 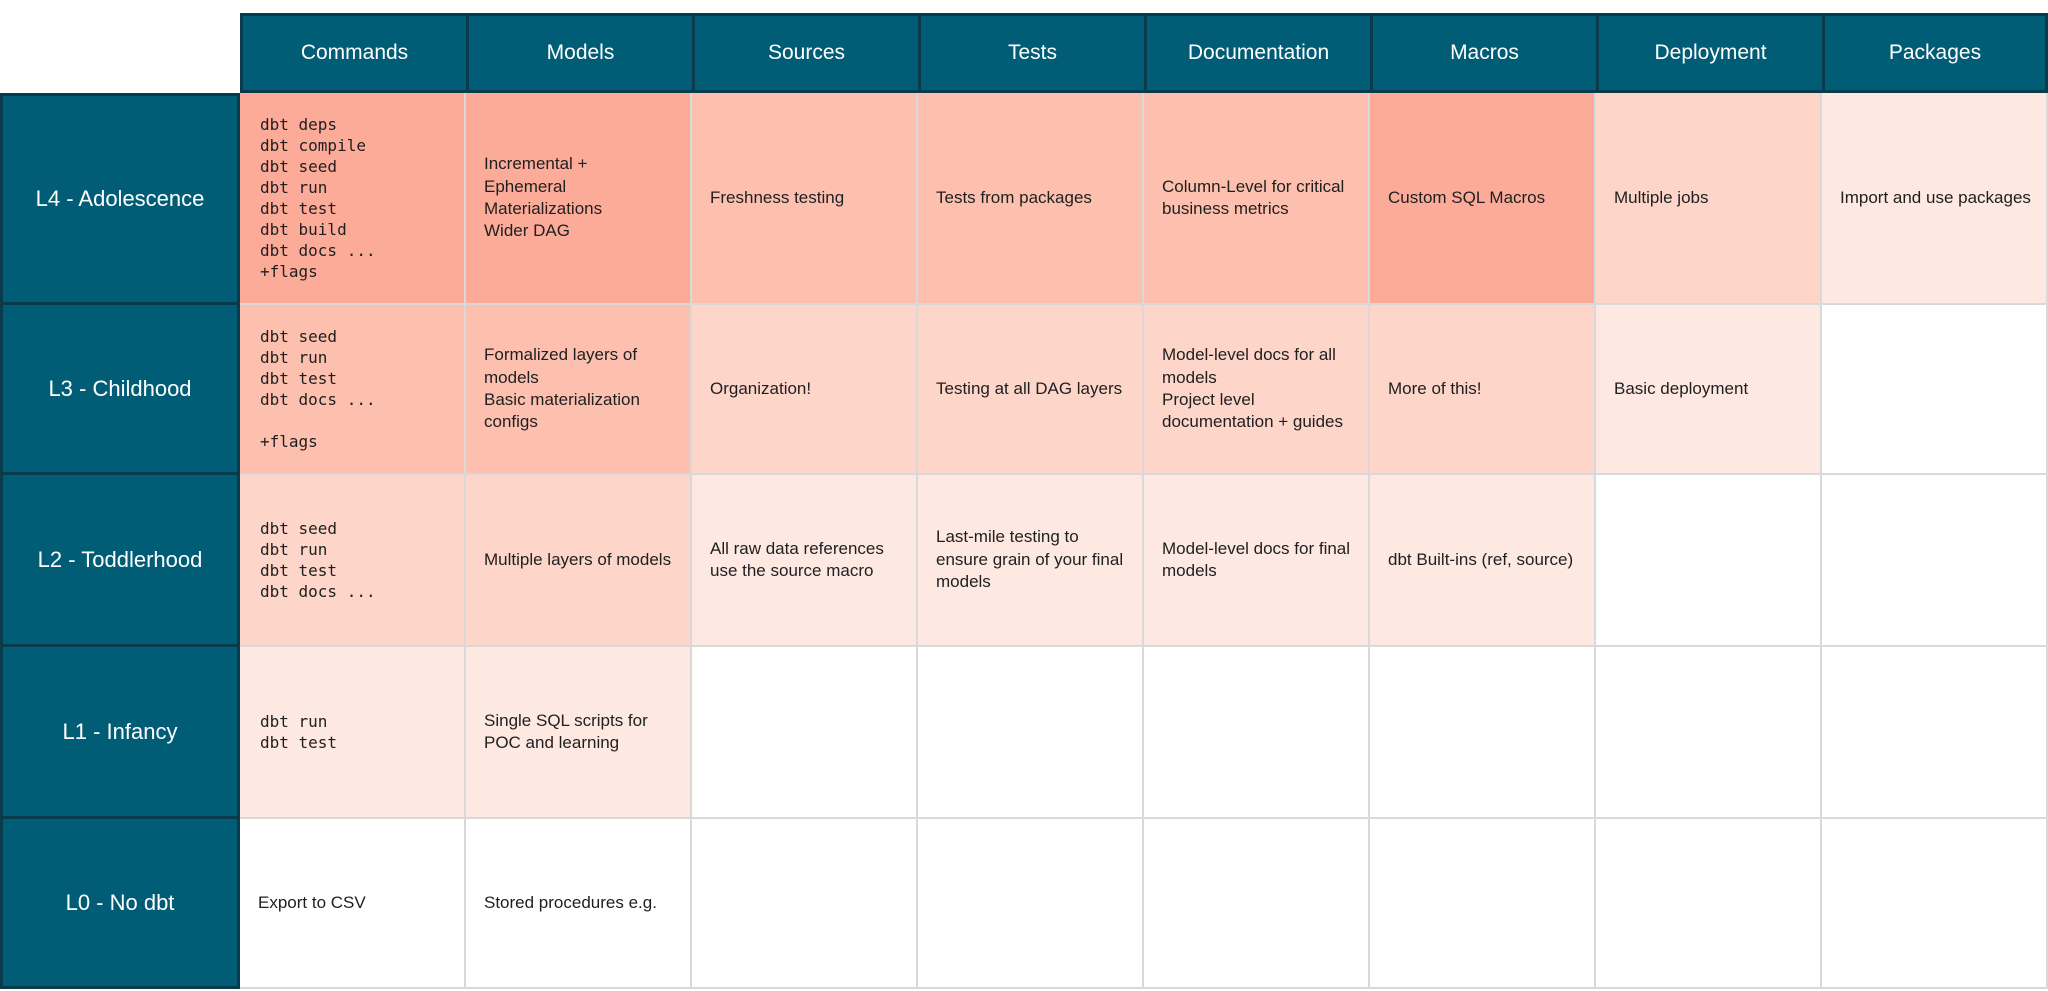 I want to click on column-header-documentation: Documentation, so click(x=1257, y=53).